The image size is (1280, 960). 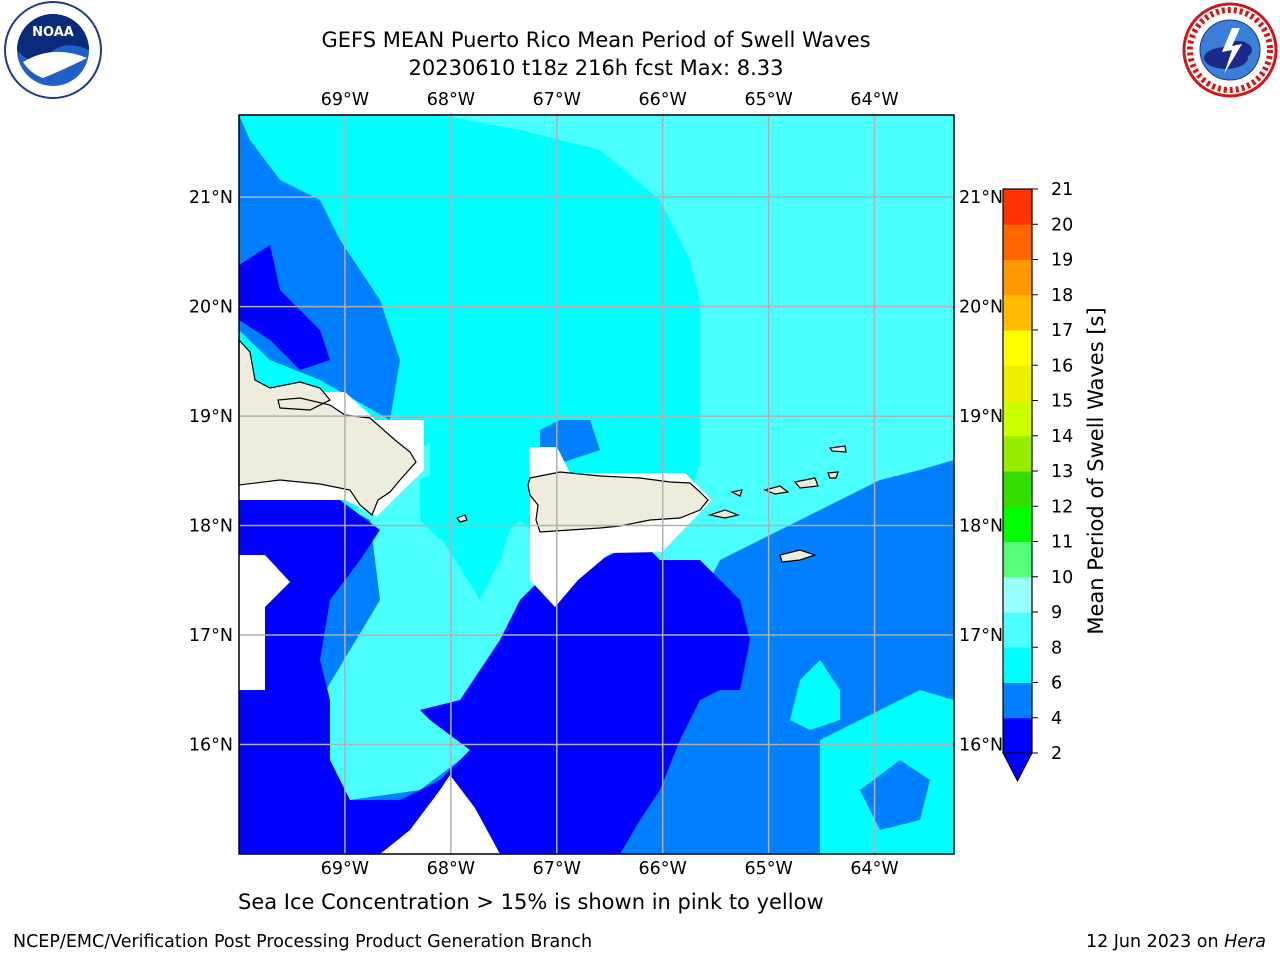 I want to click on colorbar: 2 4 6 8 9 10 11 12 13 14 15 16 17 18 19 20 21, so click(x=1037, y=481).